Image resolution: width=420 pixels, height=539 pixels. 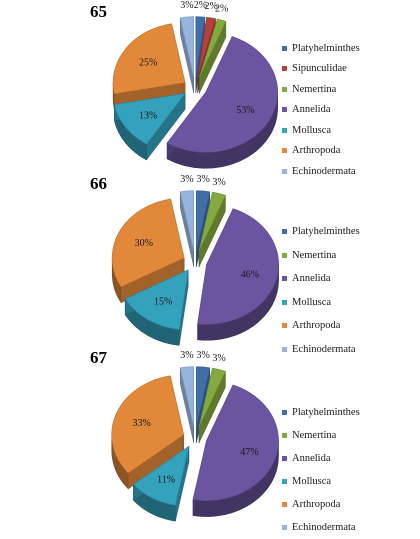 I want to click on pie-data-label: 47%, so click(x=249, y=452).